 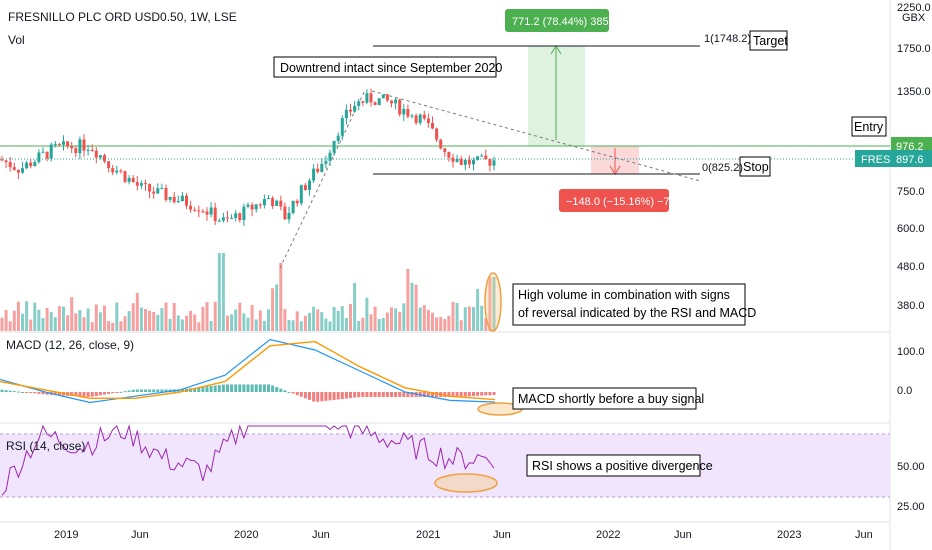 What do you see at coordinates (904, 391) in the screenshot?
I see `svg-text: 0.0` at bounding box center [904, 391].